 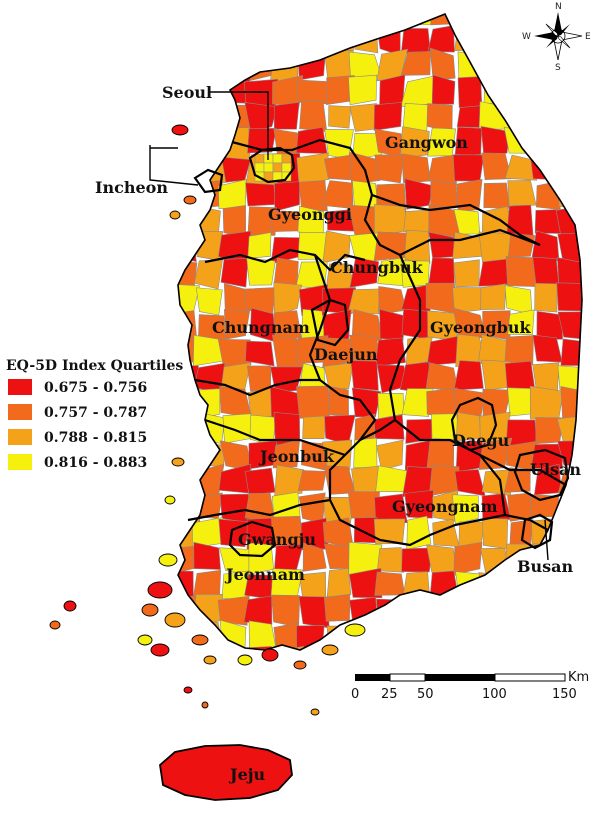 What do you see at coordinates (588, 37) in the screenshot?
I see `compass-e: E` at bounding box center [588, 37].